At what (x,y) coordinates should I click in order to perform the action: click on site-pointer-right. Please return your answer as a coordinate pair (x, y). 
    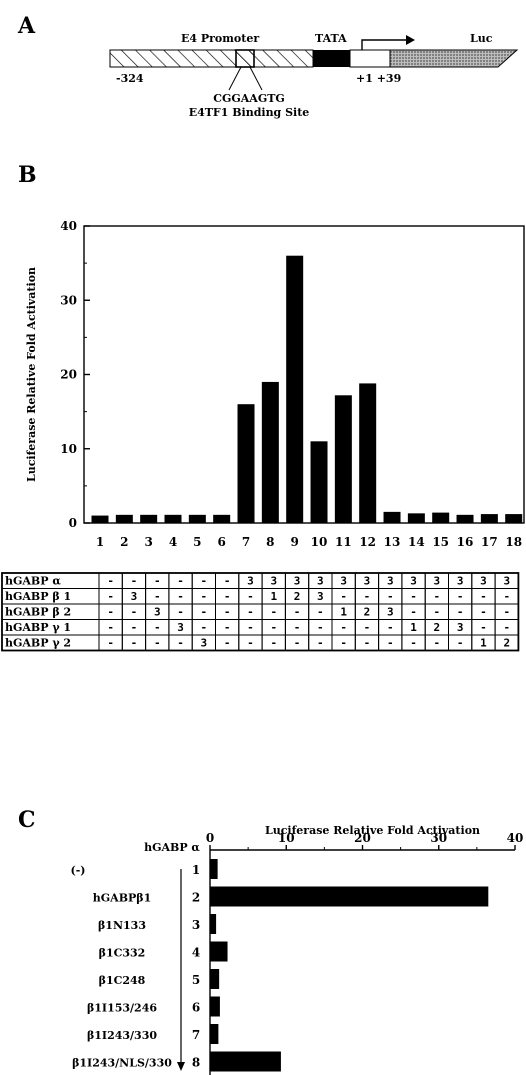
    Looking at the image, I should click on (256, 78).